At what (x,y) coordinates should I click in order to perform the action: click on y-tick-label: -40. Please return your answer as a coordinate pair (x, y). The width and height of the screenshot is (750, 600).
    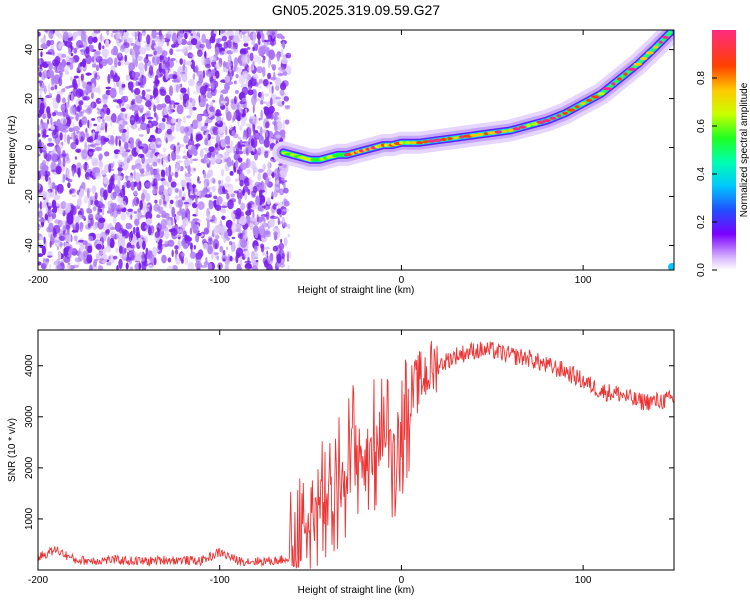
    Looking at the image, I should click on (29, 245).